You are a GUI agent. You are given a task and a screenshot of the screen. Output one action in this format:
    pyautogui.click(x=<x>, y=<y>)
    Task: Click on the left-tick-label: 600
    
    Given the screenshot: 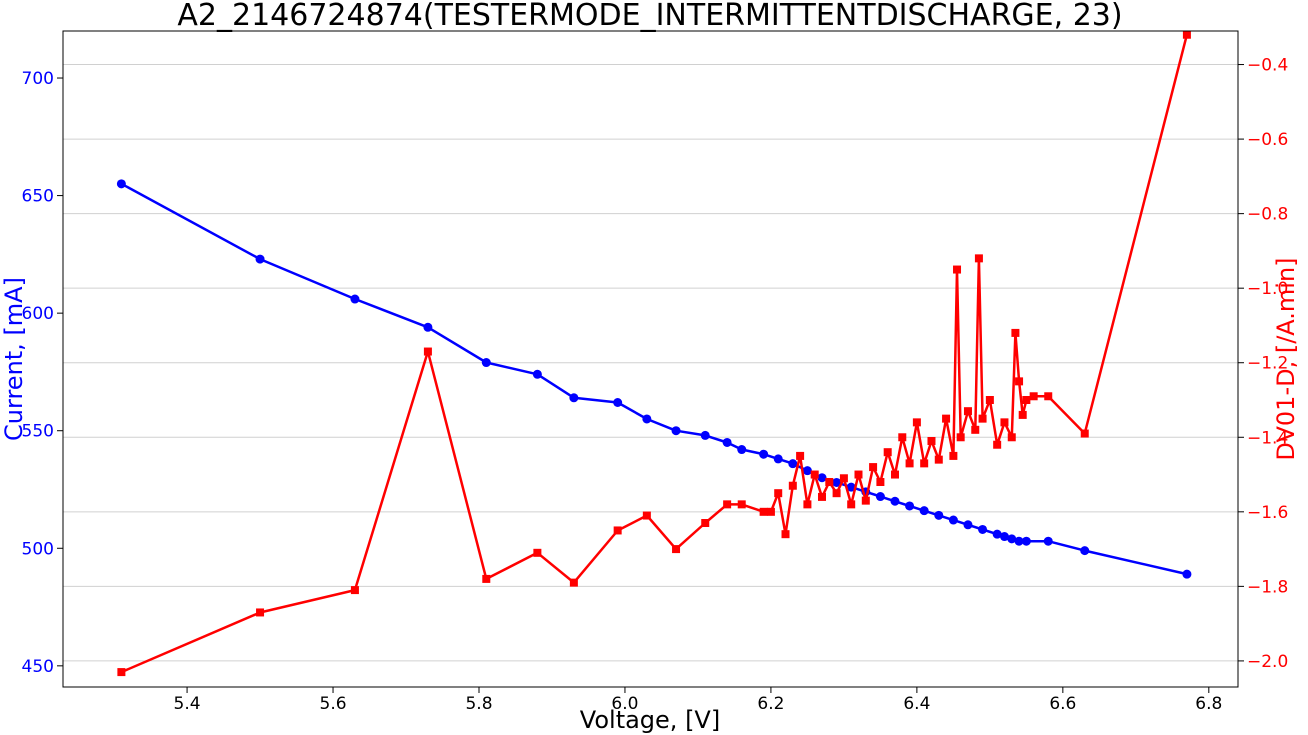 What is the action you would take?
    pyautogui.click(x=38, y=314)
    